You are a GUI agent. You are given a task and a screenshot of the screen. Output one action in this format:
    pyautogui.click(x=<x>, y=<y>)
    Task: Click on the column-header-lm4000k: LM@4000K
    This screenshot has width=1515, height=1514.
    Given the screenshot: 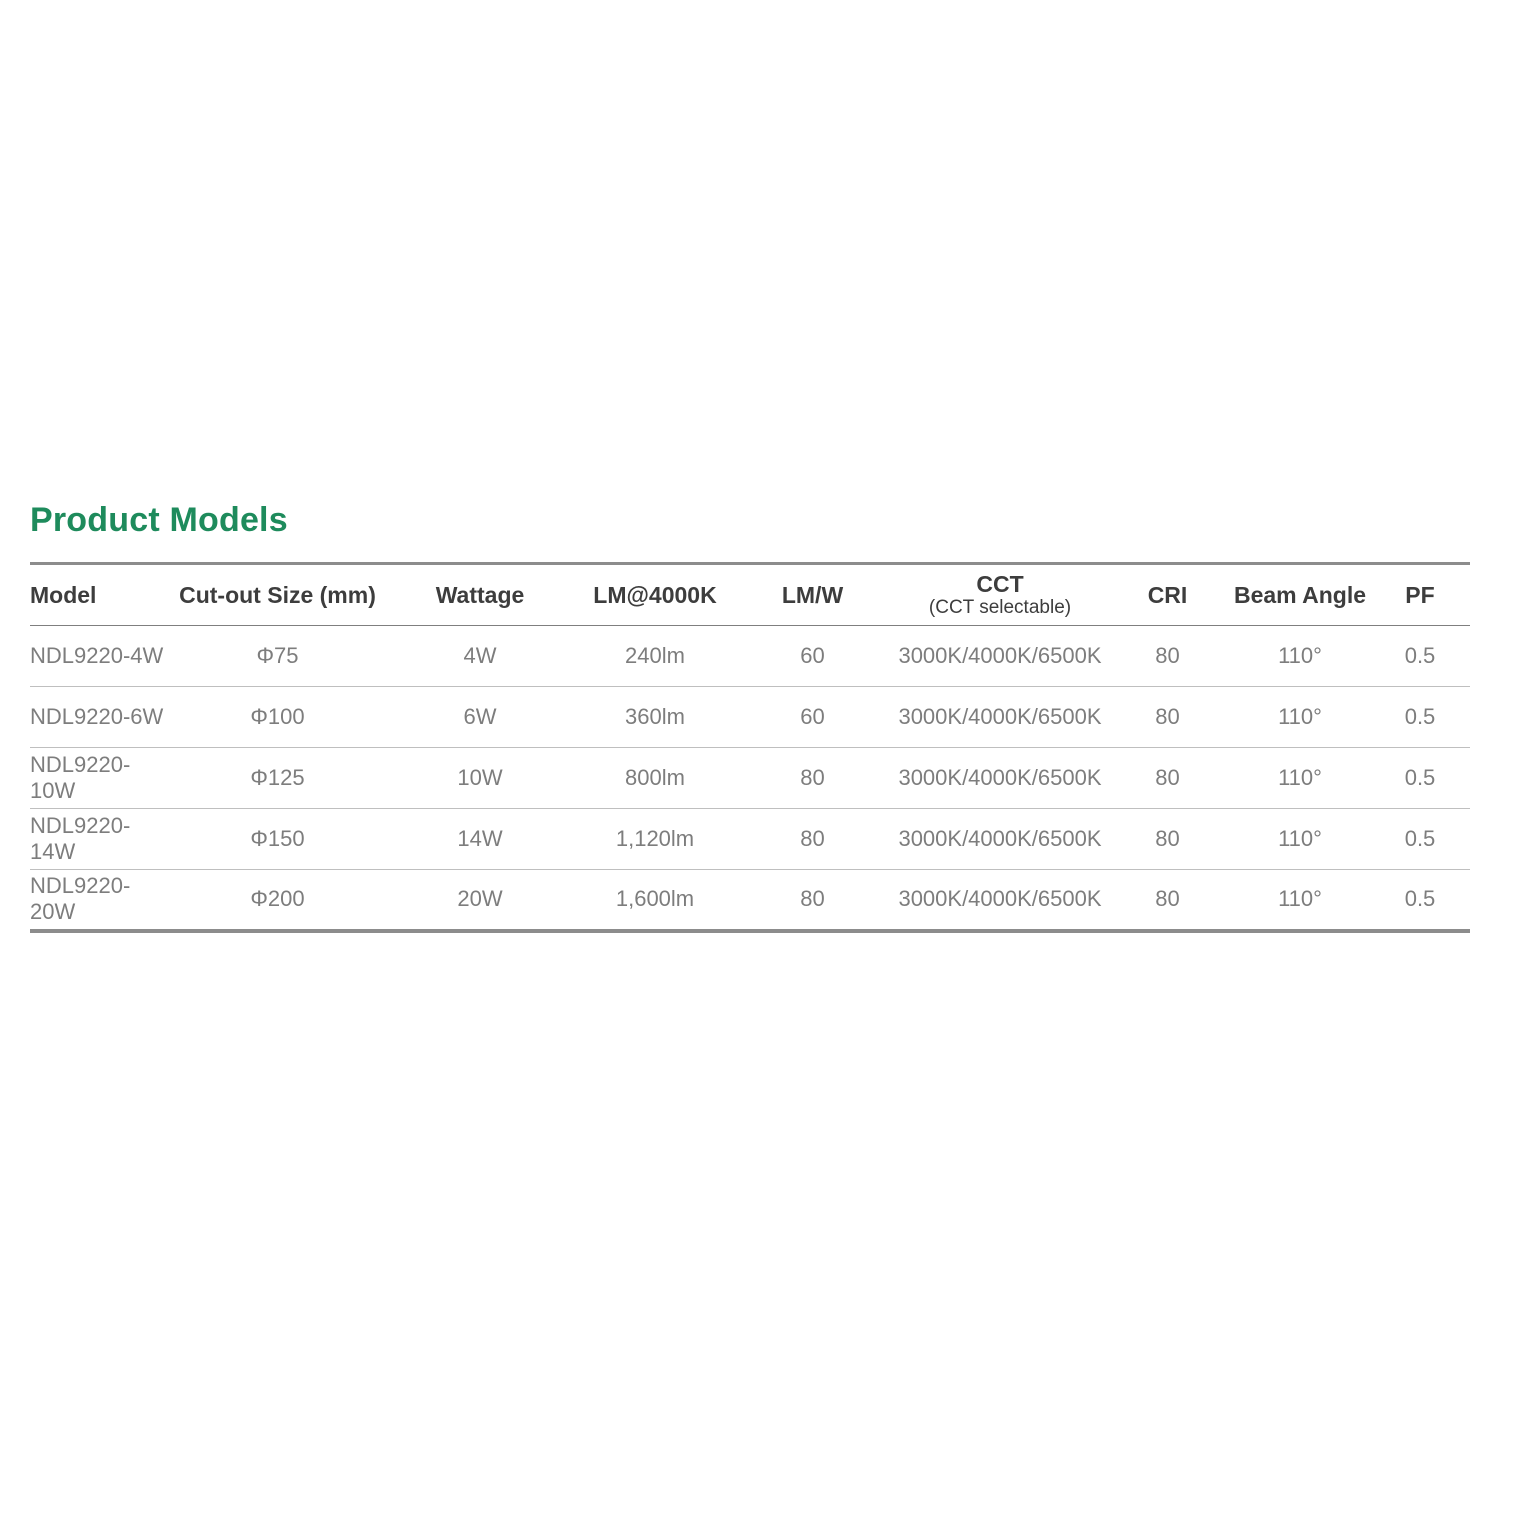 What is the action you would take?
    pyautogui.click(x=655, y=594)
    